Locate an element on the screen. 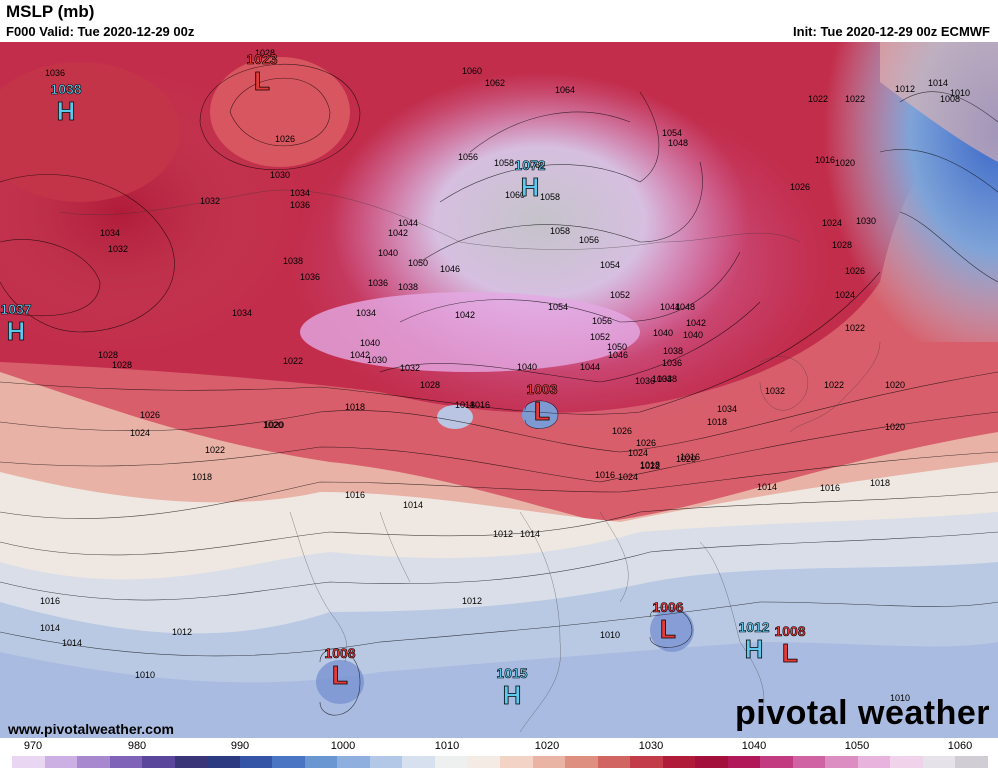 The image size is (998, 774). center-value: 1008 is located at coordinates (789, 631).